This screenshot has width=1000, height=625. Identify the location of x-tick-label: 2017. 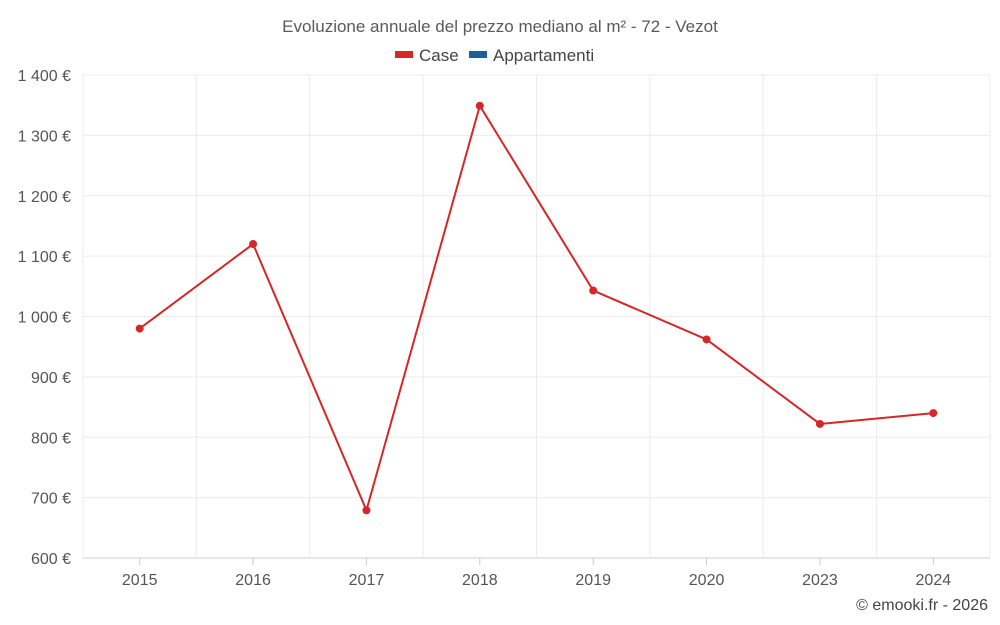
(367, 580).